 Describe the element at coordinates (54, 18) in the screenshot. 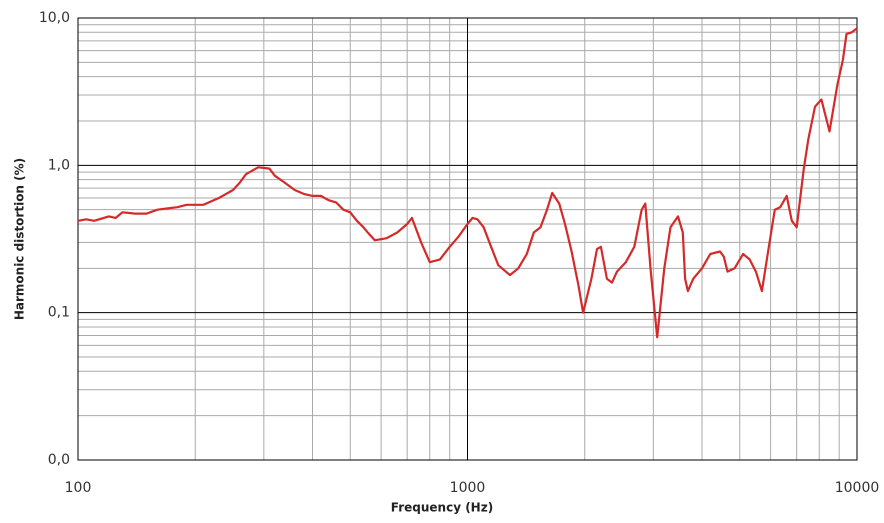

I see `y-tick-label: 10,0` at that location.